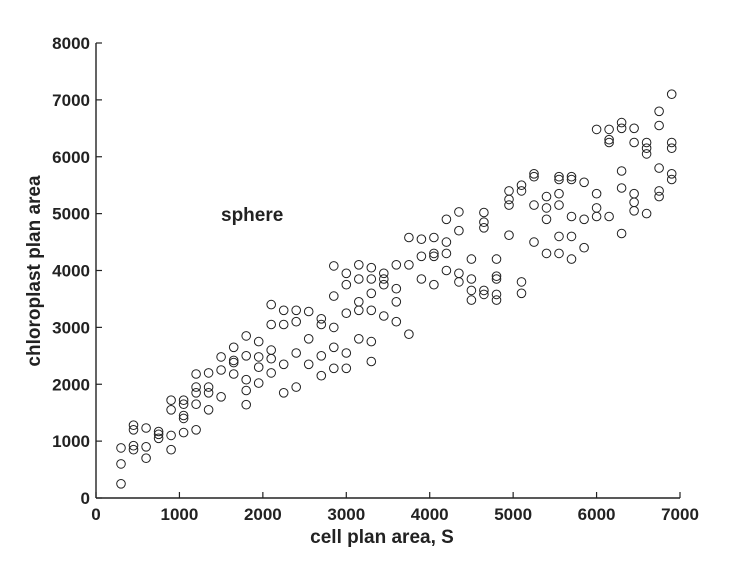  Describe the element at coordinates (263, 514) in the screenshot. I see `x-tick-label: 2000` at that location.